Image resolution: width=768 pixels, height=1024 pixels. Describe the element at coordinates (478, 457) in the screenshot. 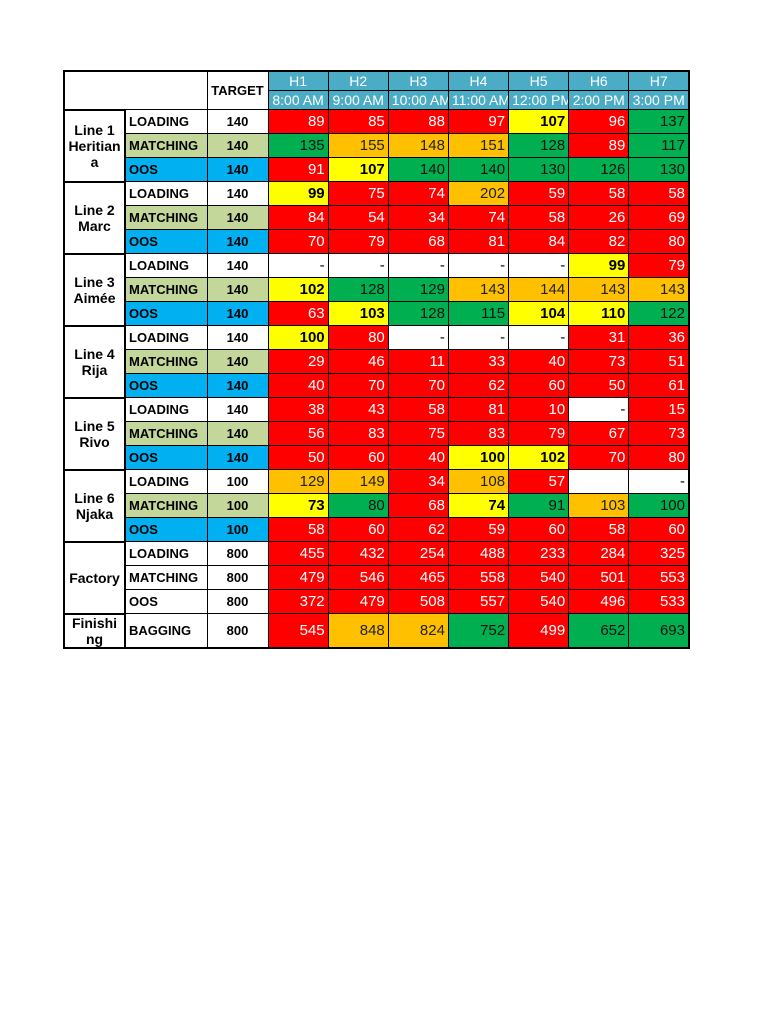

I see `hour-value: 100` at that location.